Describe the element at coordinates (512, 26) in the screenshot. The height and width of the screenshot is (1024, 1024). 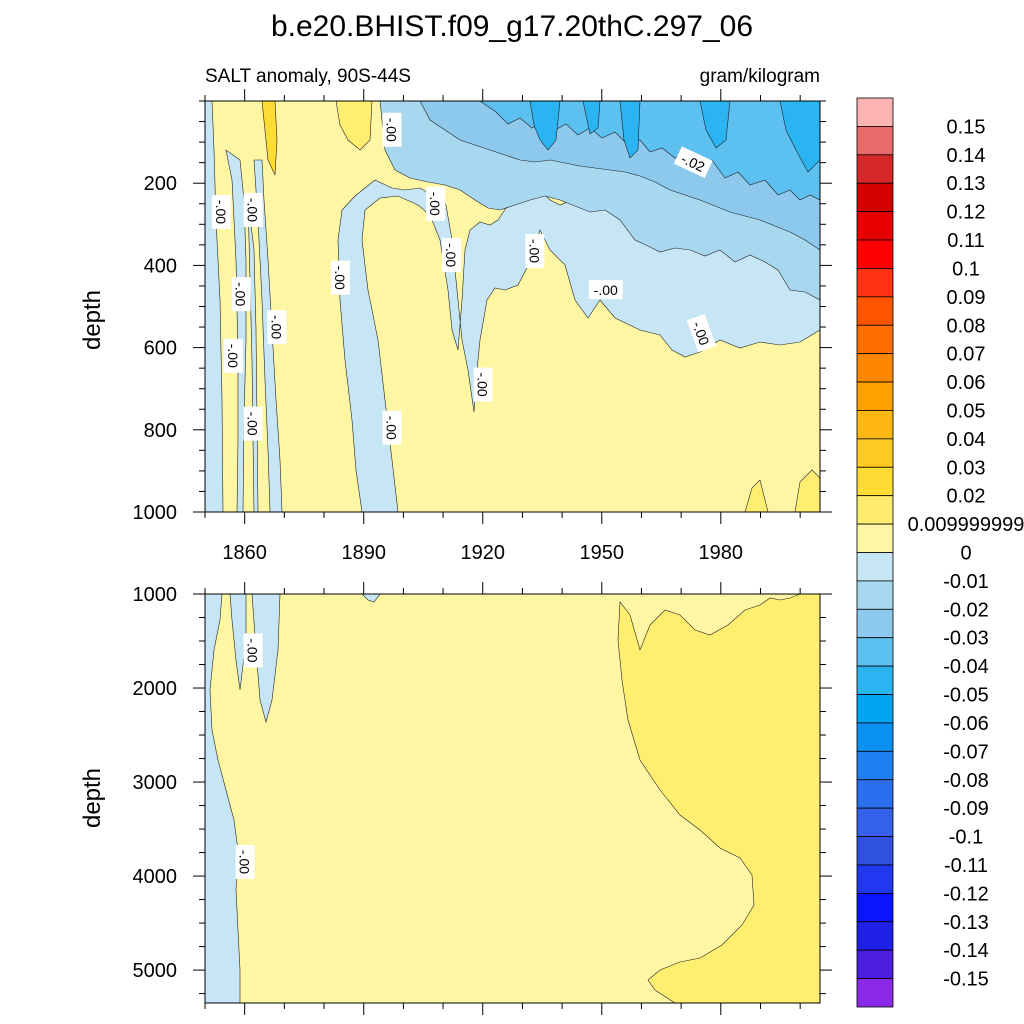
I see `figure-title: b.e20.BHIST.f09_g17.20thC.297_06` at that location.